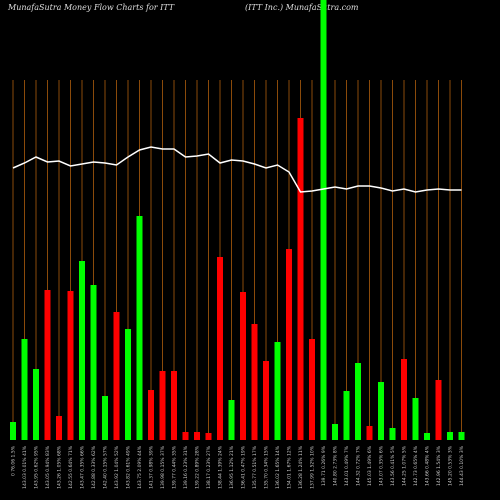  What do you see at coordinates (152, 467) in the screenshot?
I see `x-tick-label: 141.37 0.98% 39%` at bounding box center [152, 467].